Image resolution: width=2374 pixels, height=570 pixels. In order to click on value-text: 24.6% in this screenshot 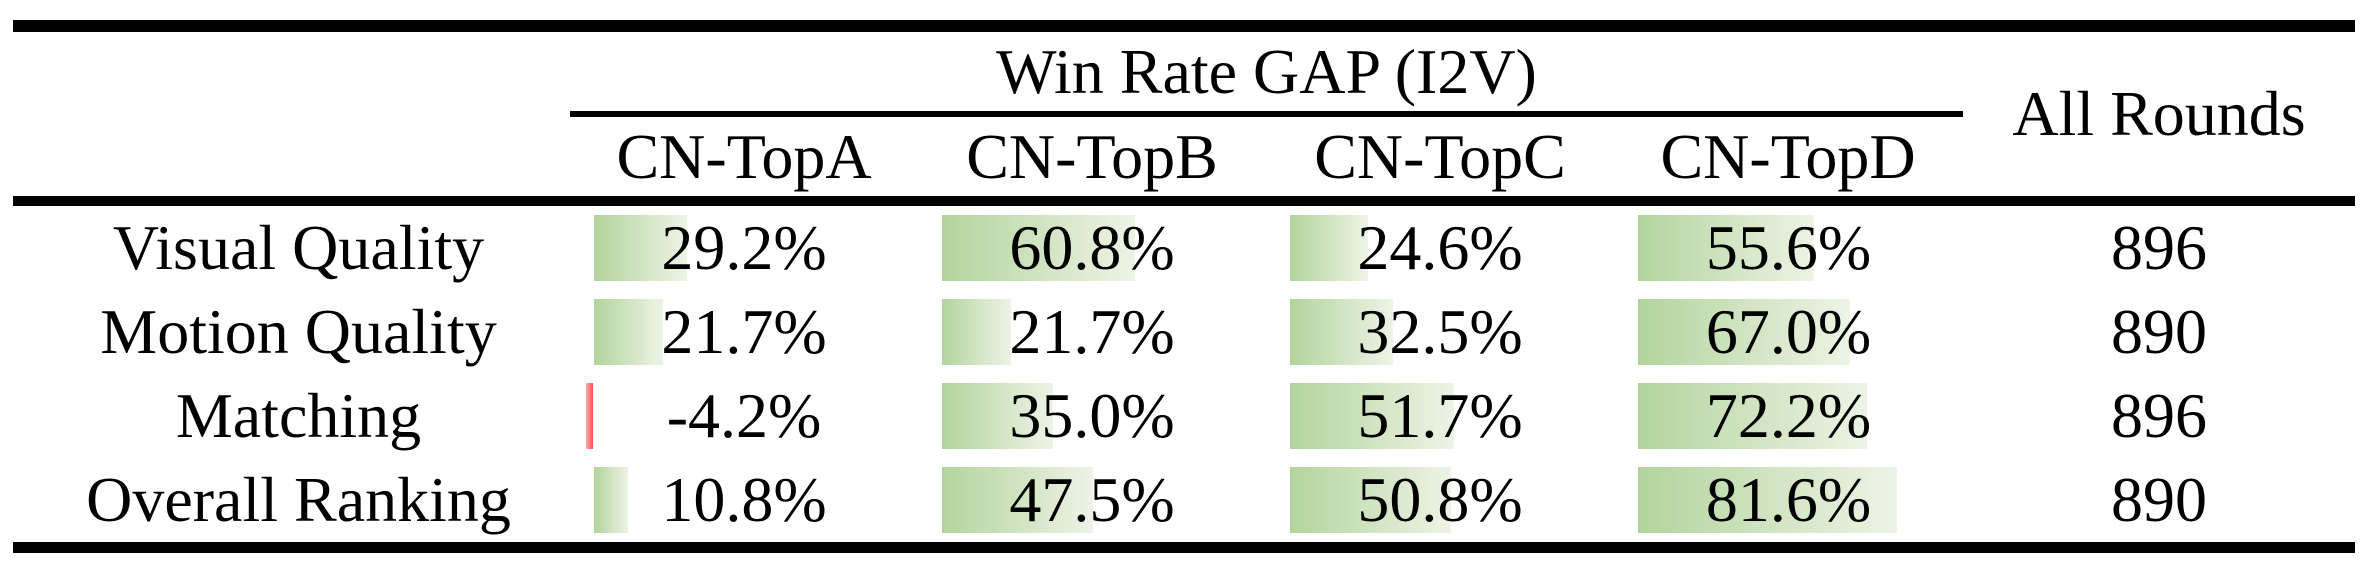, I will do `click(1440, 247)`.